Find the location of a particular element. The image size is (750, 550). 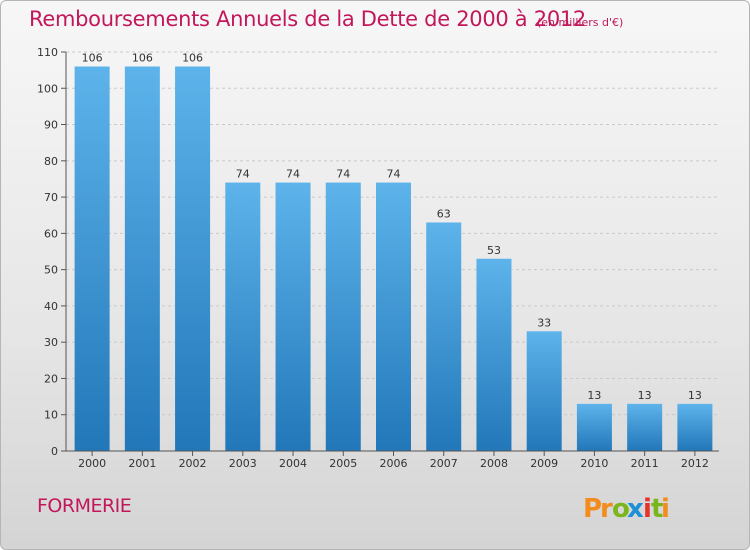

logo-letter: r is located at coordinates (606, 509).